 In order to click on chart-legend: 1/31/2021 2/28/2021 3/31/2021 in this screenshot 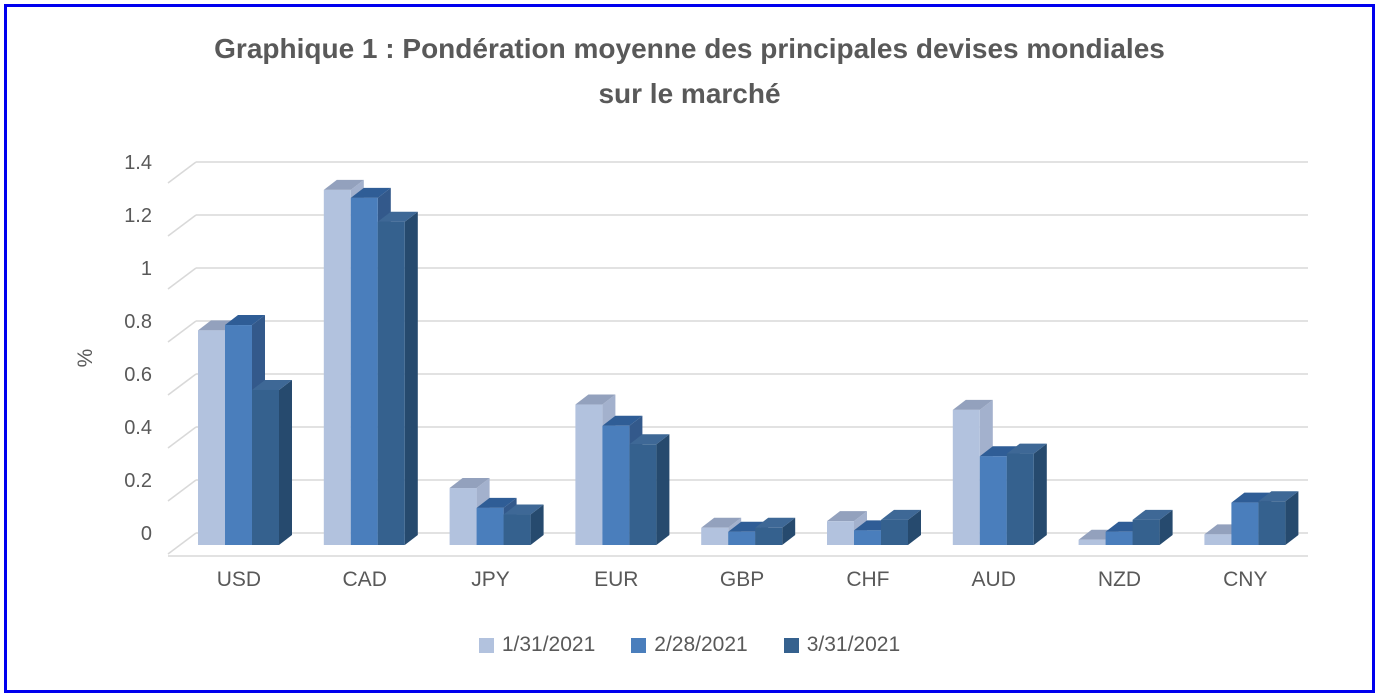, I will do `click(689, 645)`.